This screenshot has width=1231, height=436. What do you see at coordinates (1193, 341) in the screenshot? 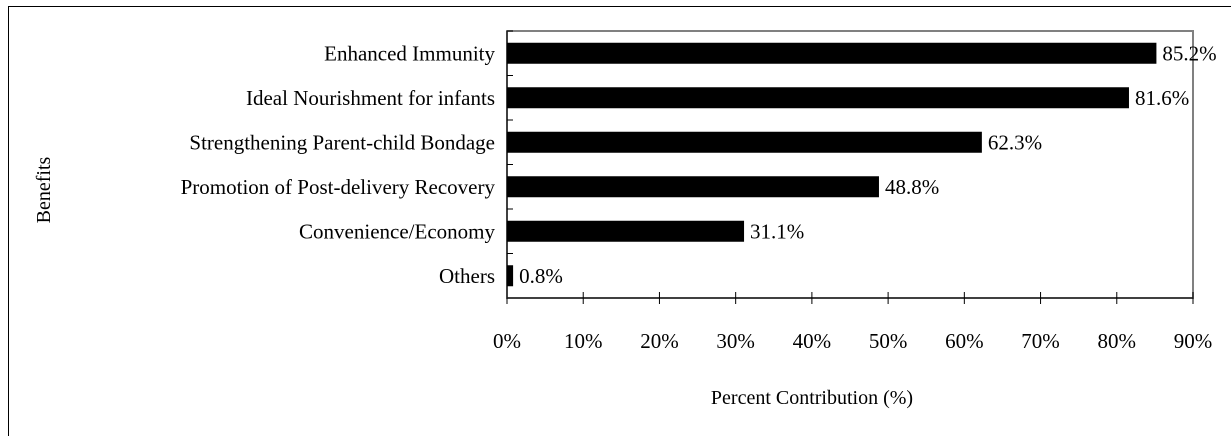
I see `x-tick-label: 90%` at bounding box center [1193, 341].